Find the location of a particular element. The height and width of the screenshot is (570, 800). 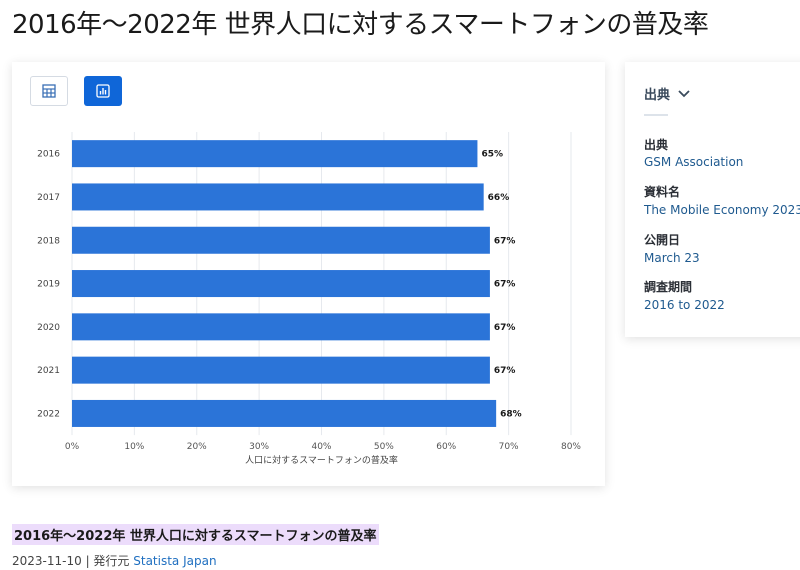

x-tick-label: 50% is located at coordinates (384, 447).